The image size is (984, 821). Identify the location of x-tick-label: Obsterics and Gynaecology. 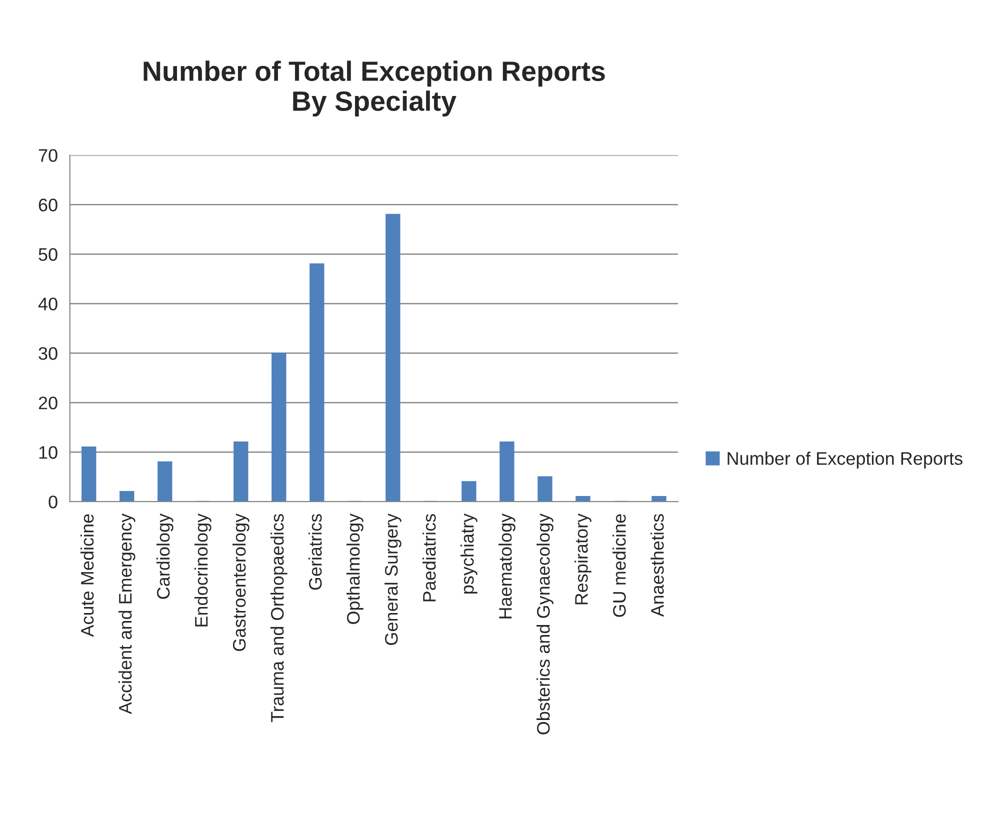
(545, 623).